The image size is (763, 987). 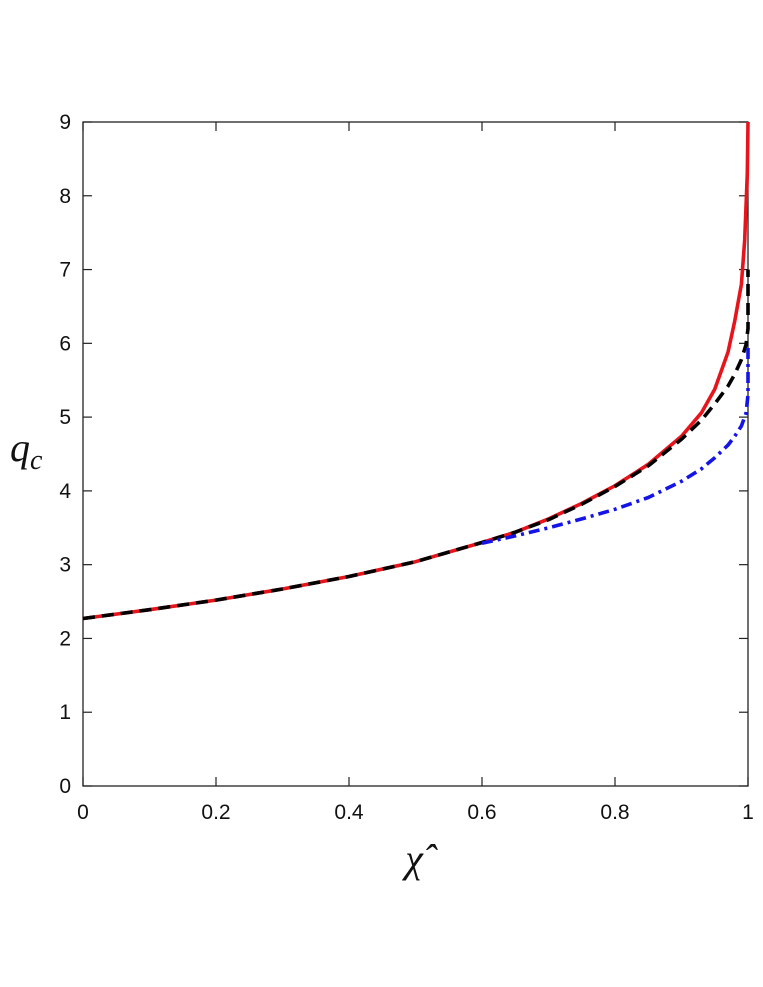 I want to click on y-tick-label: 5, so click(x=65, y=417).